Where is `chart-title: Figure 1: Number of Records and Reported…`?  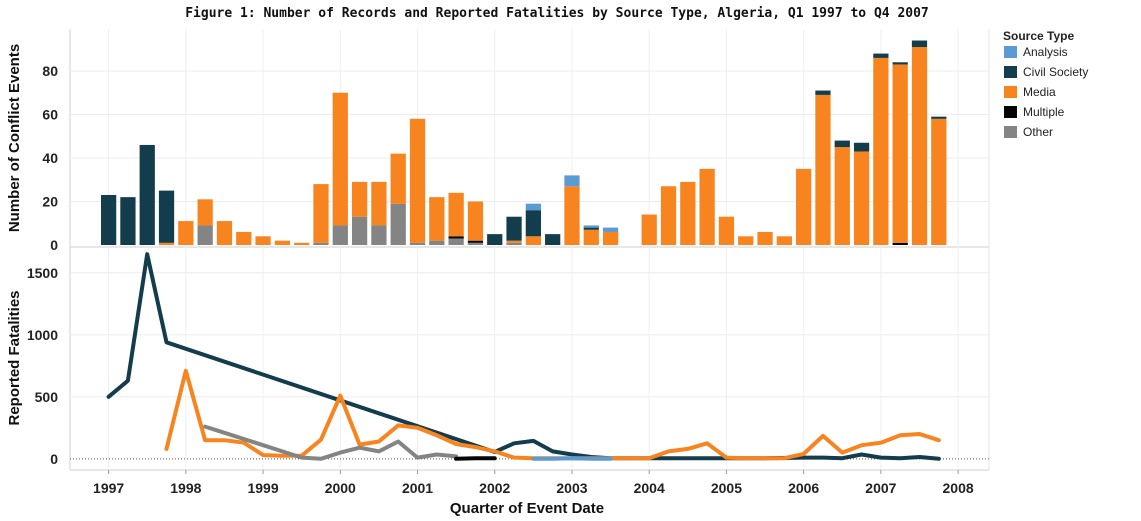 chart-title: Figure 1: Number of Records and Reported… is located at coordinates (557, 13).